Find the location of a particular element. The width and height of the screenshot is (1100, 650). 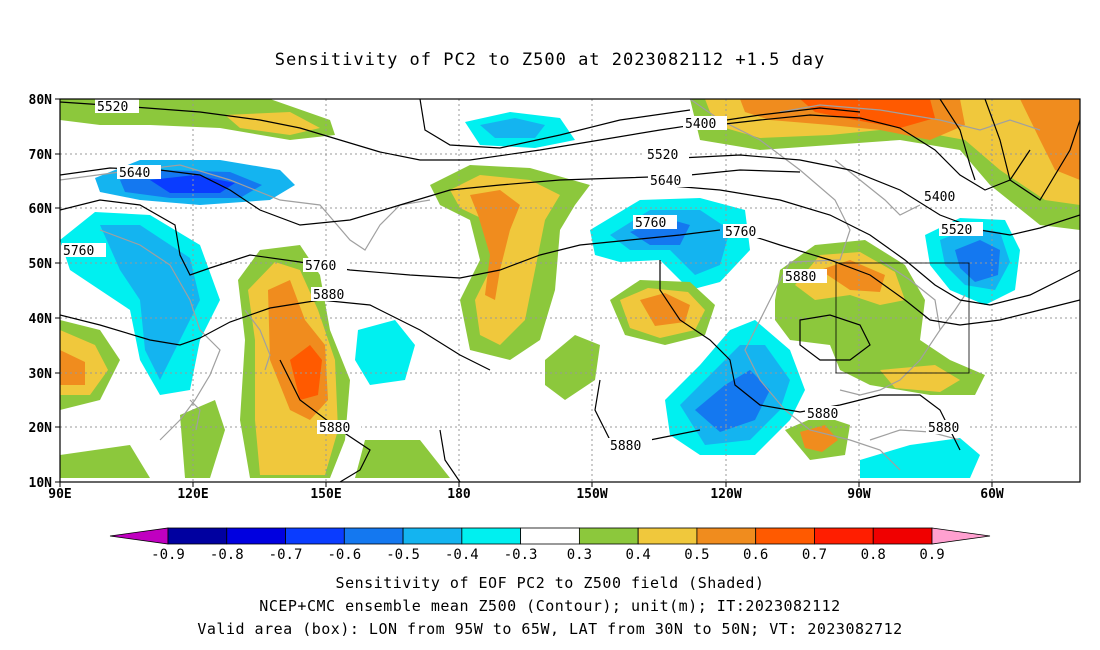

lon-tick-label: 150W is located at coordinates (591, 494).